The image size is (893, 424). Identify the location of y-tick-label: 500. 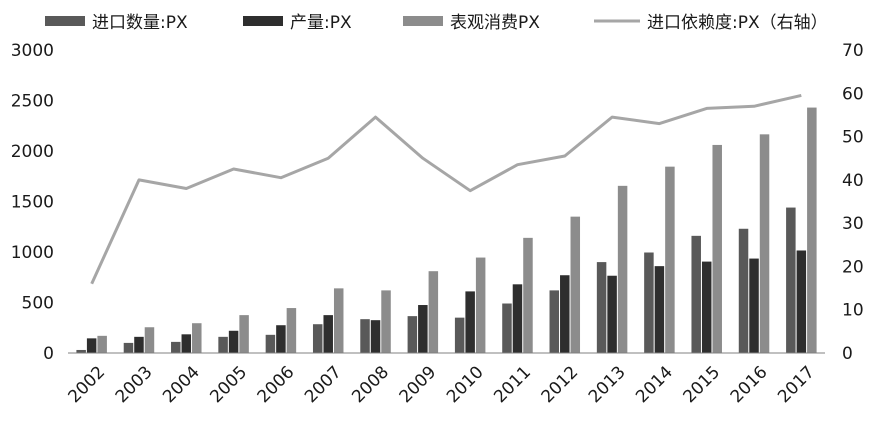
(38, 304).